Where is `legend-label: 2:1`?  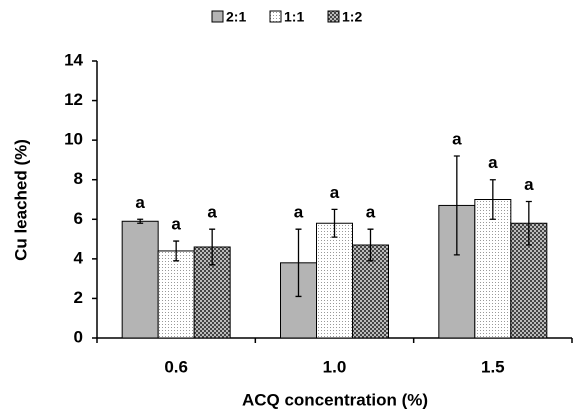
legend-label: 2:1 is located at coordinates (236, 17).